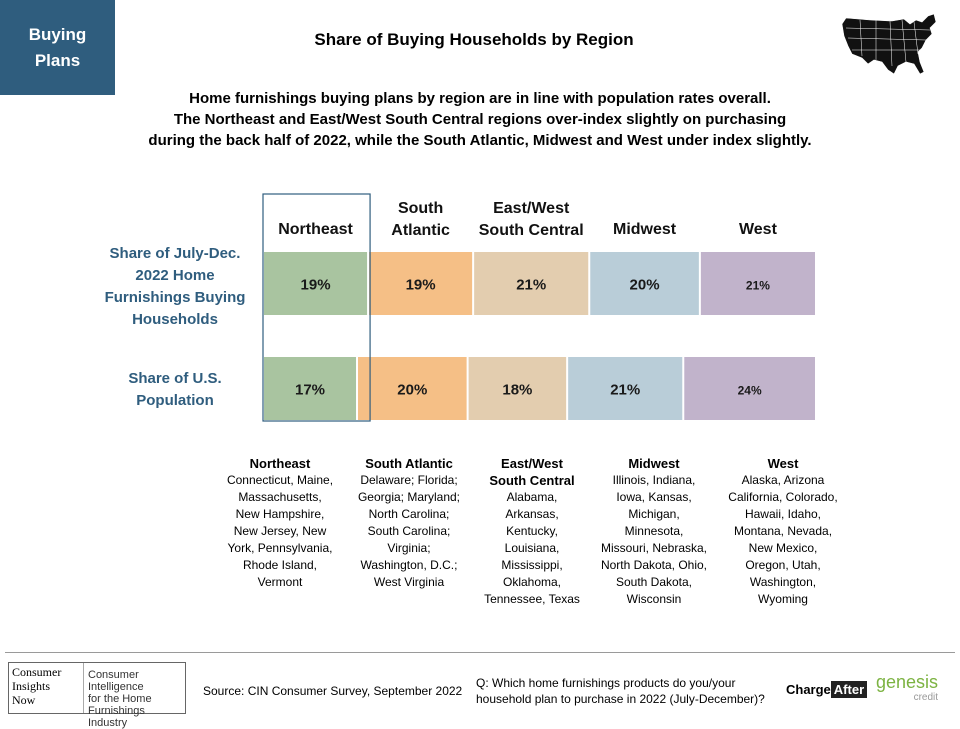  I want to click on category-label: West, so click(758, 229).